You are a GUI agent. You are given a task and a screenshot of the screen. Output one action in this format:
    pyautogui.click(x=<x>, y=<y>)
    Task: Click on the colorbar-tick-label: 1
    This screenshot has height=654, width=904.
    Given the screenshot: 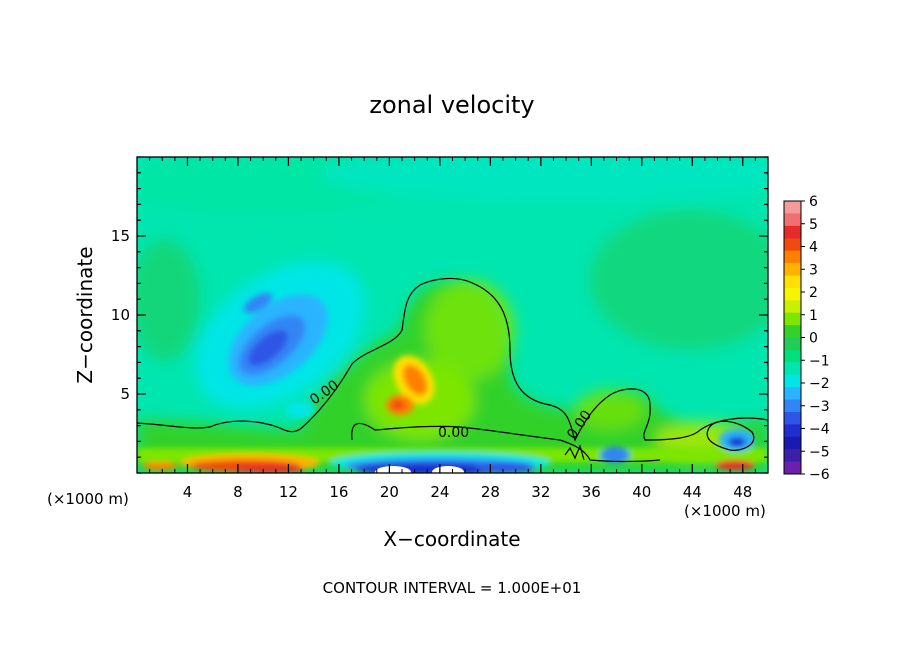 What is the action you would take?
    pyautogui.click(x=813, y=316)
    